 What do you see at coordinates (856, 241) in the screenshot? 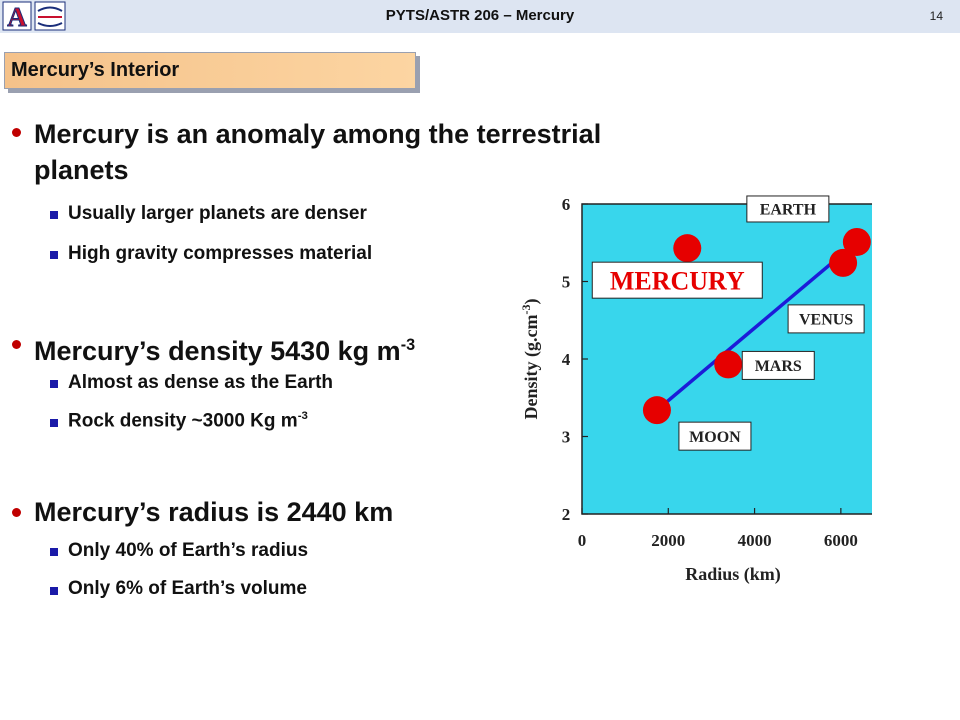
I see `data-point-earth` at bounding box center [856, 241].